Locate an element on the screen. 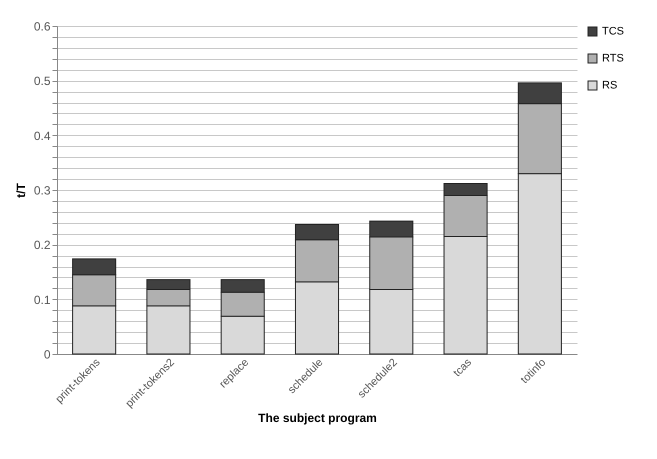 The height and width of the screenshot is (459, 657). y-tick-label: 0.6 is located at coordinates (42, 27).